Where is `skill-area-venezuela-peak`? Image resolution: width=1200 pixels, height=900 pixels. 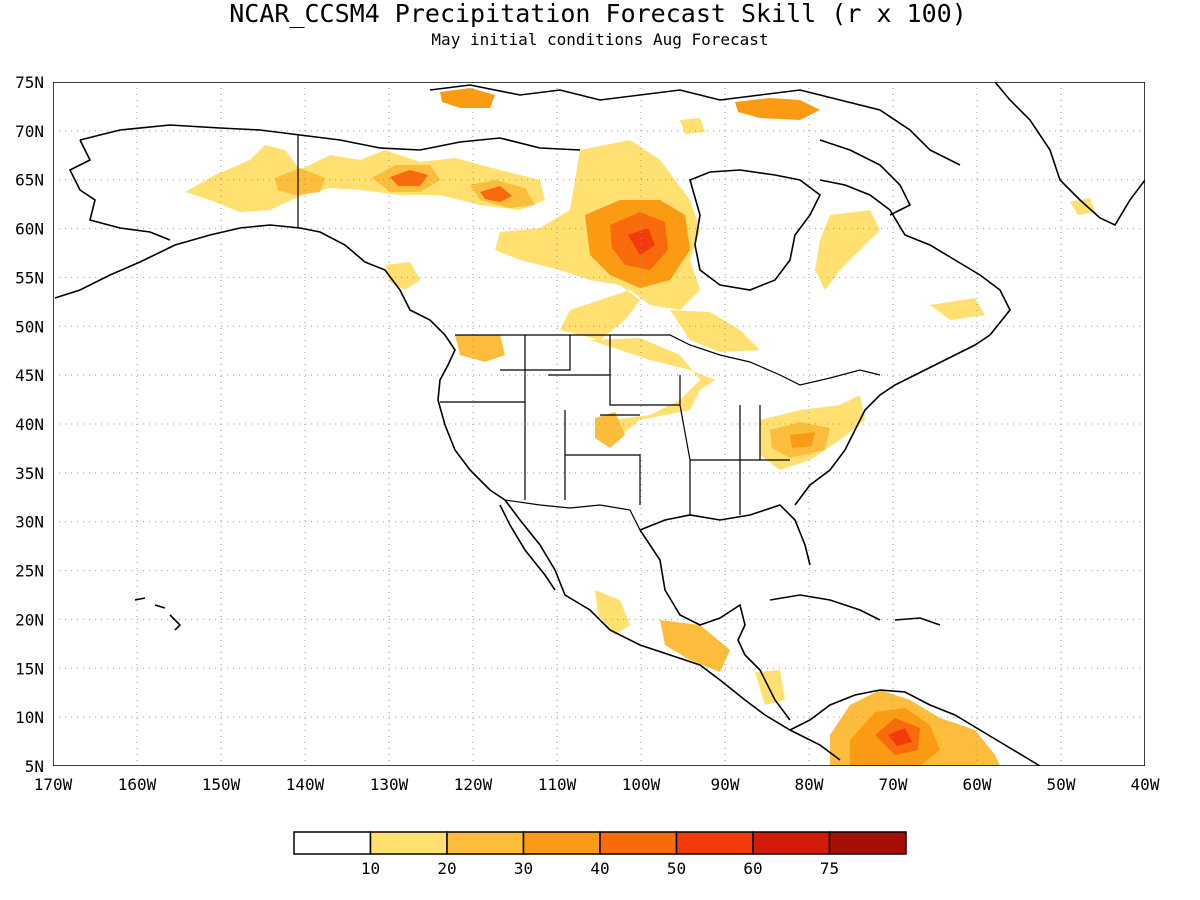
skill-area-venezuela-peak is located at coordinates (900, 737).